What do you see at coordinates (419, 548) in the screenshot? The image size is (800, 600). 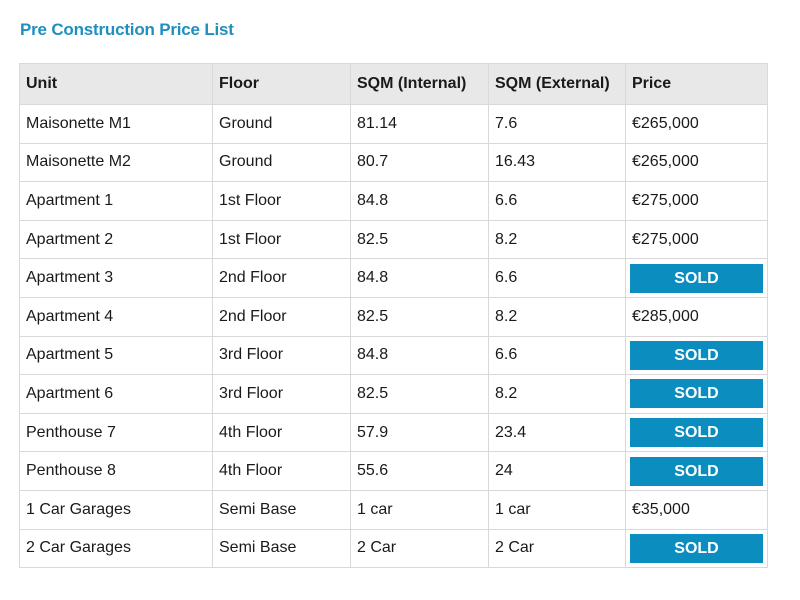 I see `cell-sqm-internal: 2 Car` at bounding box center [419, 548].